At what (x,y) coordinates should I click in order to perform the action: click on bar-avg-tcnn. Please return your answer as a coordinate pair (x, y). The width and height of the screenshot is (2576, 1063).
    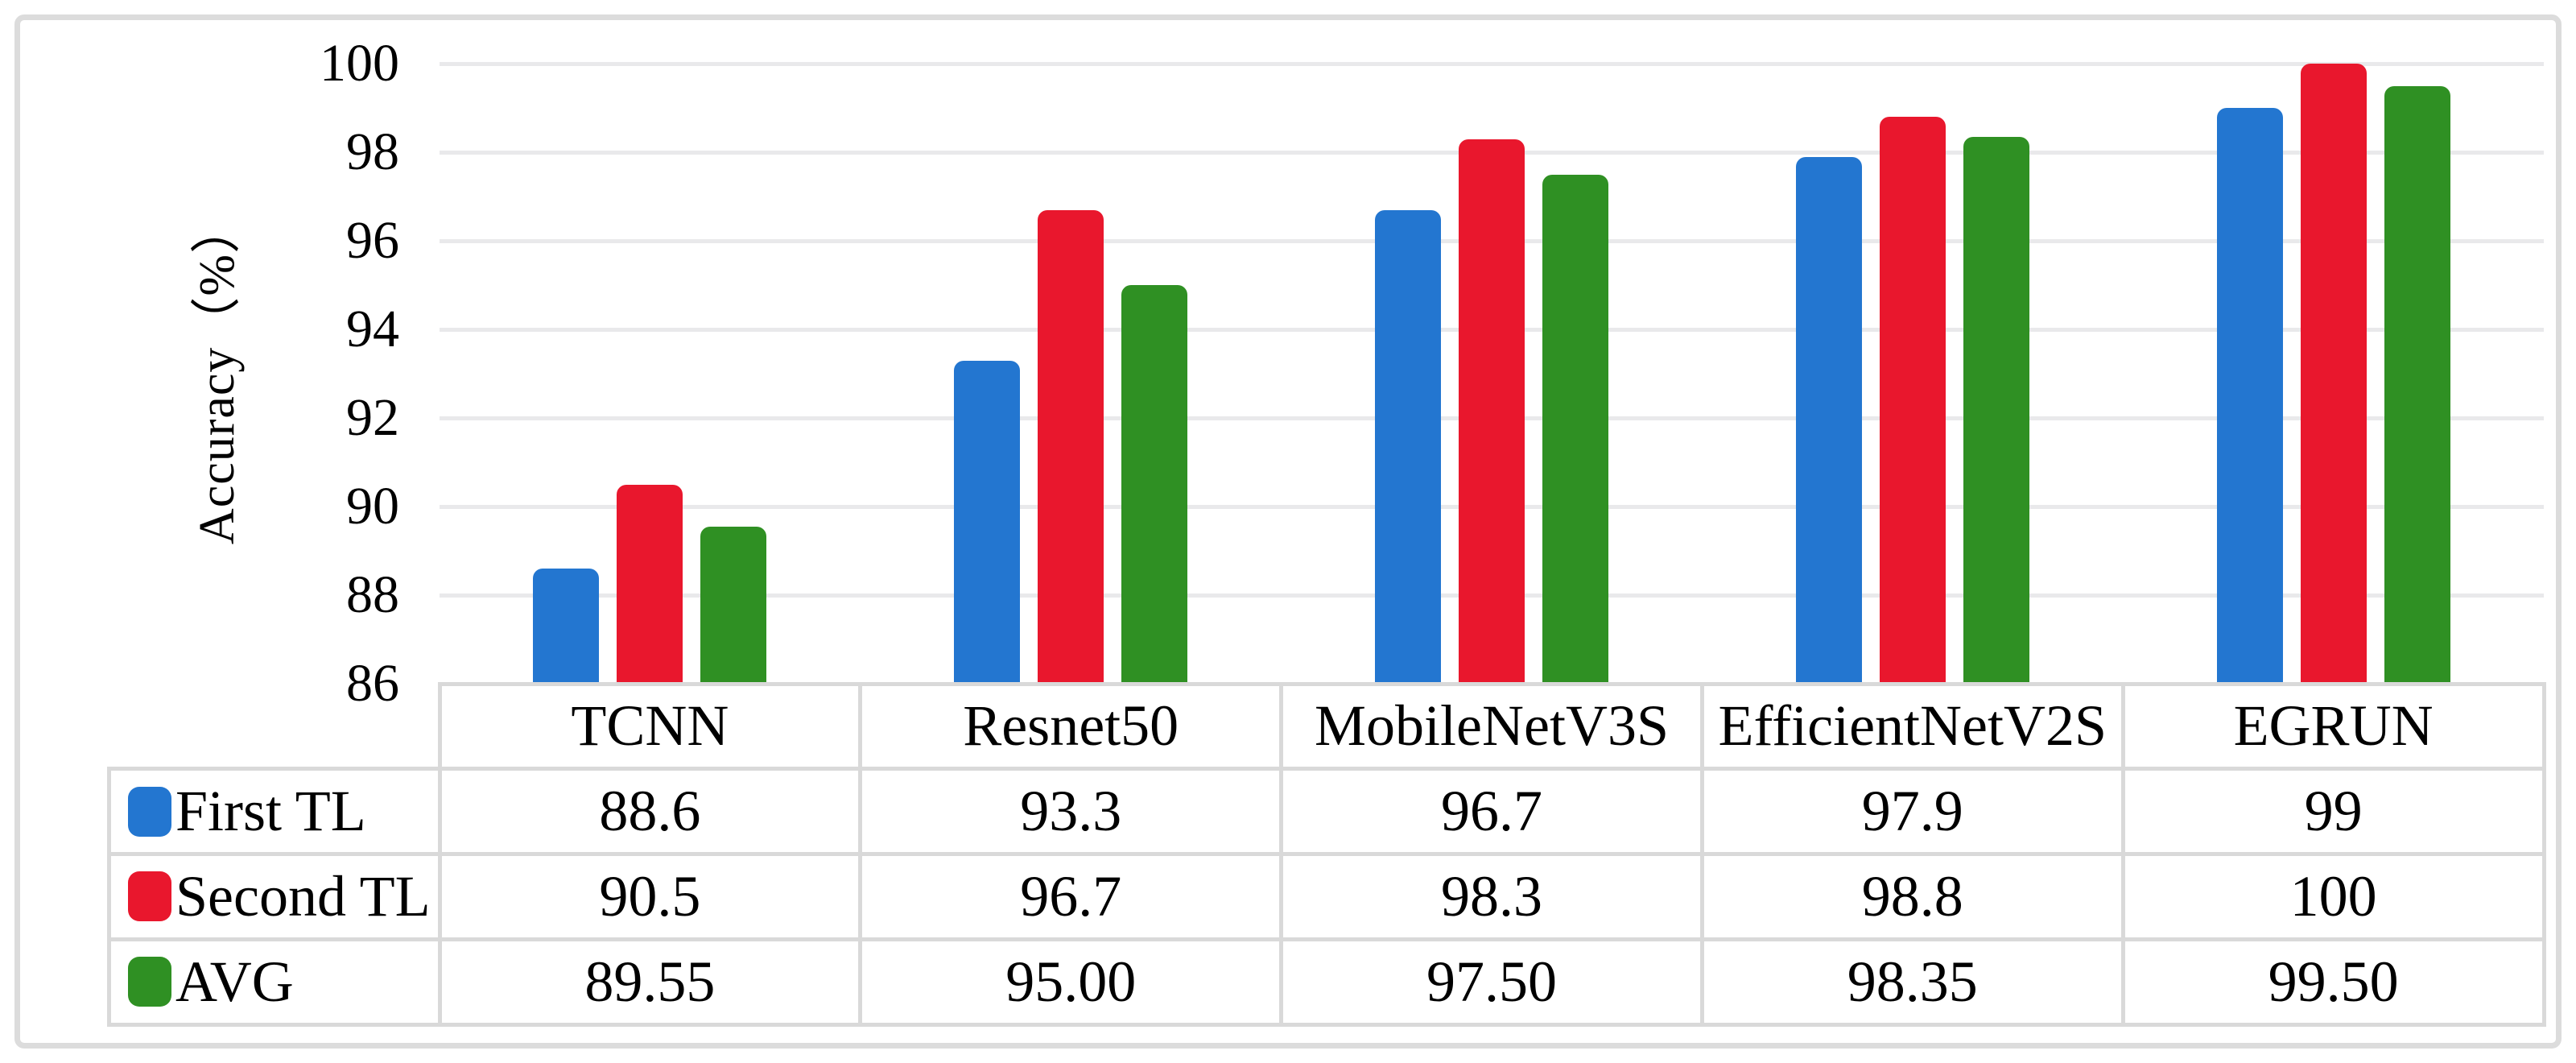
    Looking at the image, I should click on (733, 605).